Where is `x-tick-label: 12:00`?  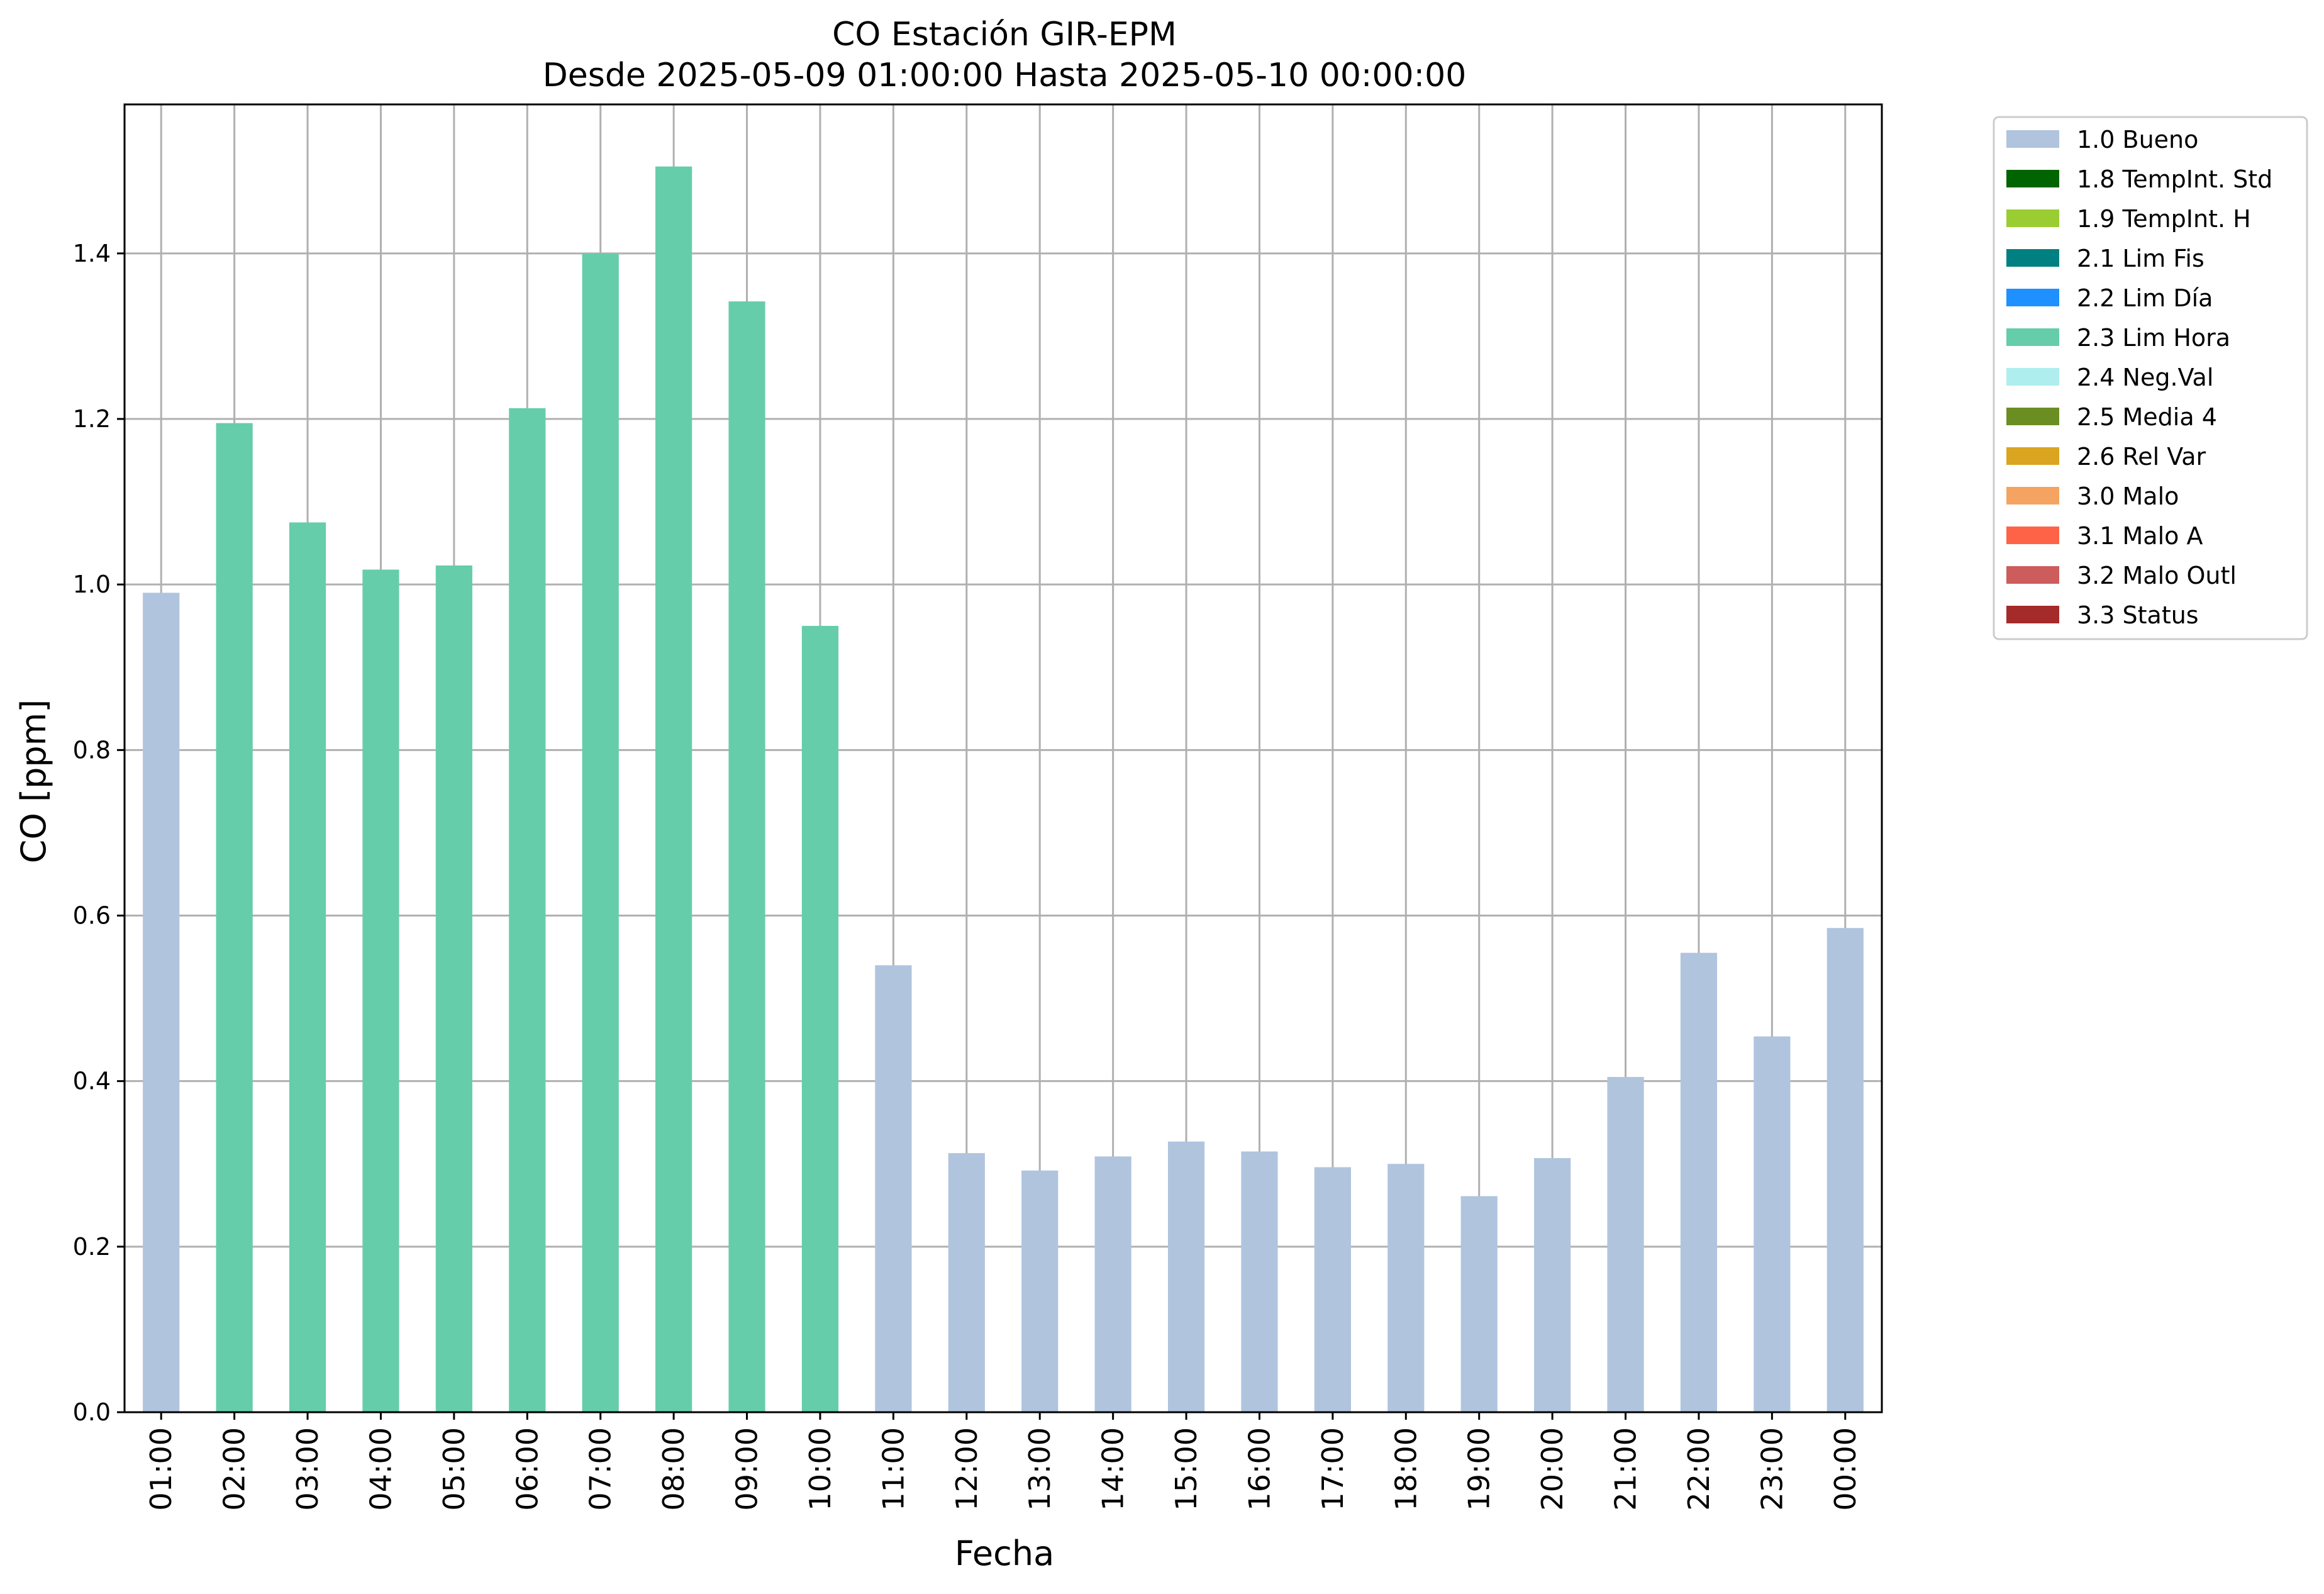 x-tick-label: 12:00 is located at coordinates (967, 1469).